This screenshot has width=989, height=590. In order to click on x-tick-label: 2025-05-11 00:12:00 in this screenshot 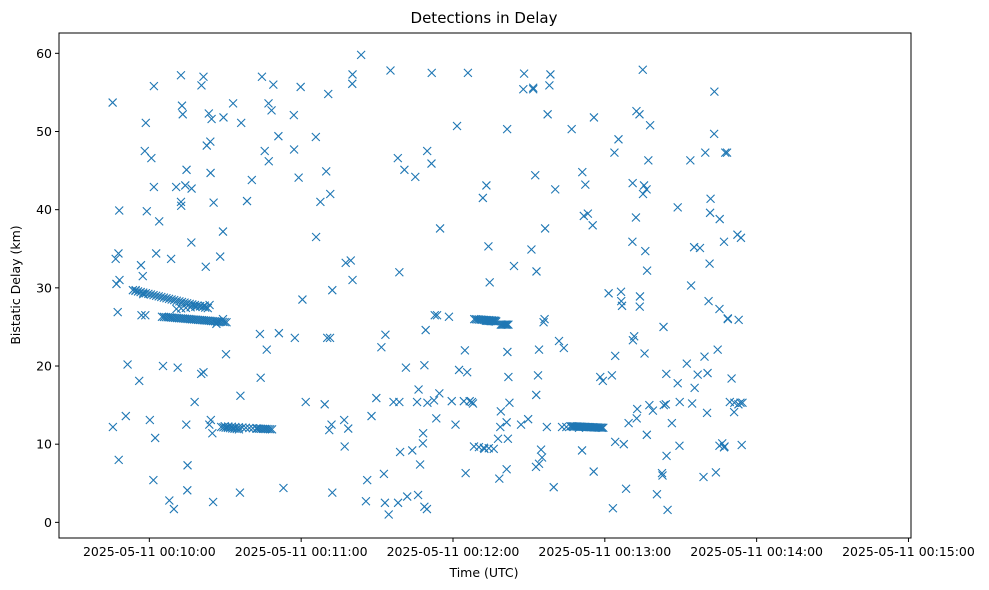, I will do `click(453, 551)`.